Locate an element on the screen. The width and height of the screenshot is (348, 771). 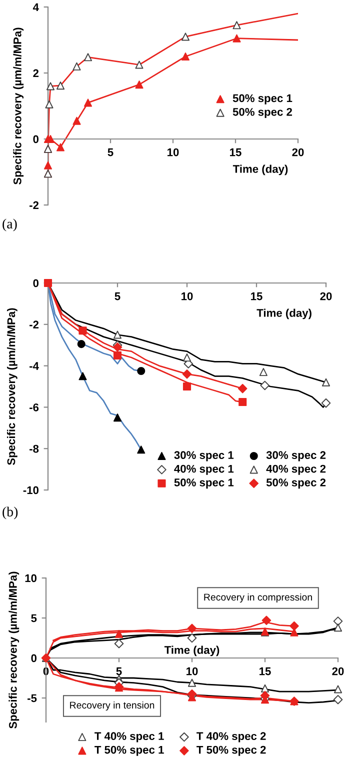
legend-label: T 50% spec 1 is located at coordinates (129, 751).